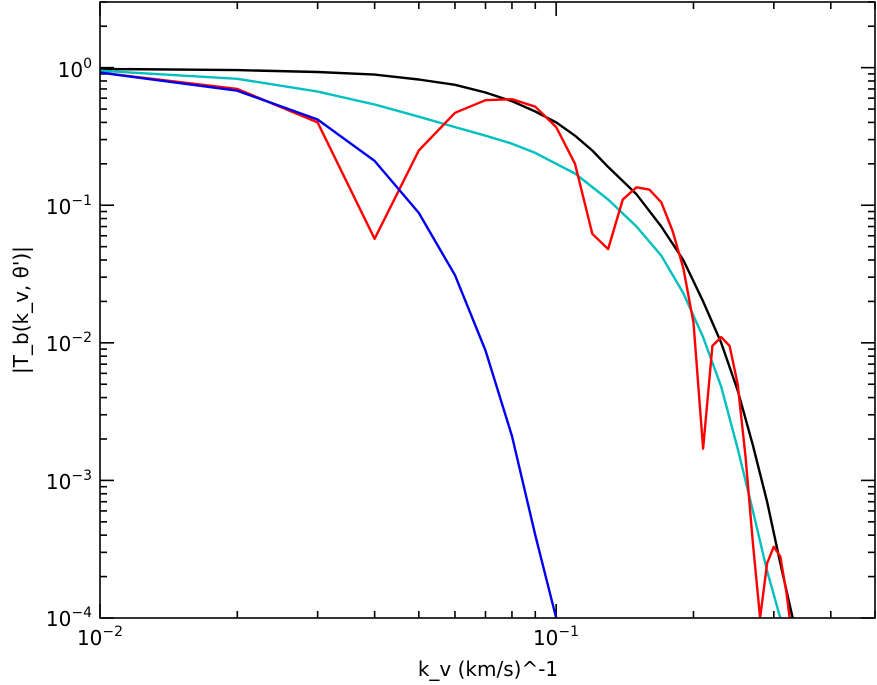 The width and height of the screenshot is (877, 685). What do you see at coordinates (69, 618) in the screenshot?
I see `y-tick-label-4: 10⁻⁴` at bounding box center [69, 618].